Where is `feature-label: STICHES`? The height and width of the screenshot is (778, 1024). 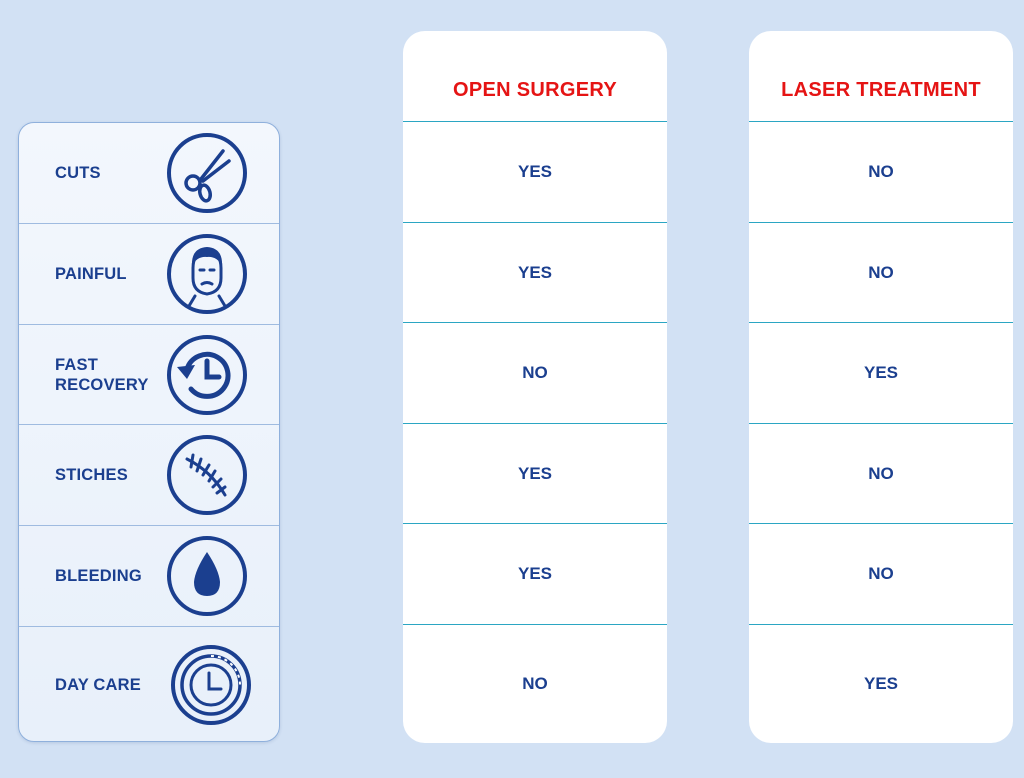
feature-label: STICHES is located at coordinates (91, 475).